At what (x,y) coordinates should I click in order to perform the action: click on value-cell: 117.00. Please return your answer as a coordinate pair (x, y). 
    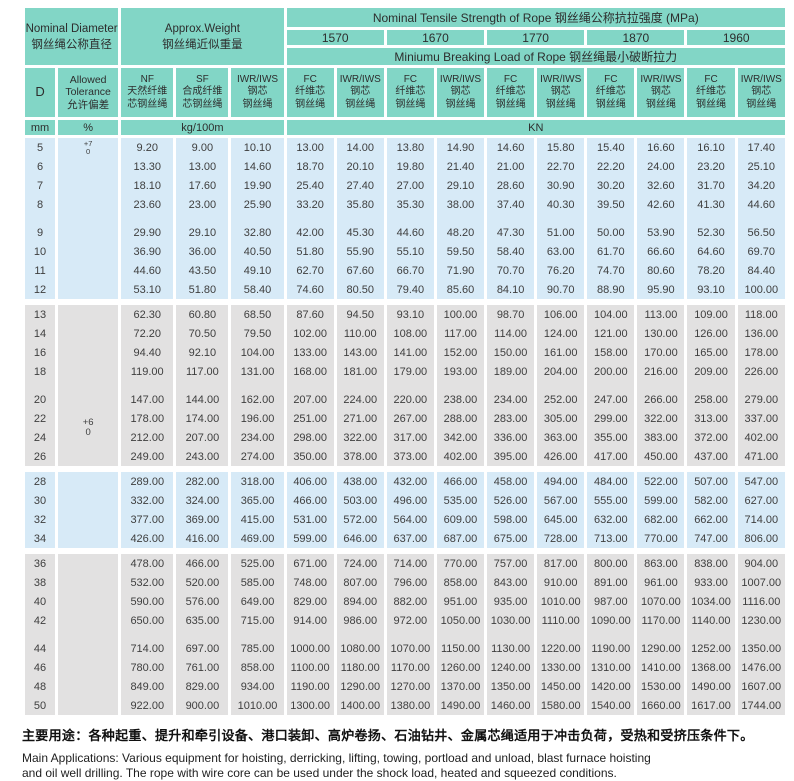
    Looking at the image, I should click on (460, 333).